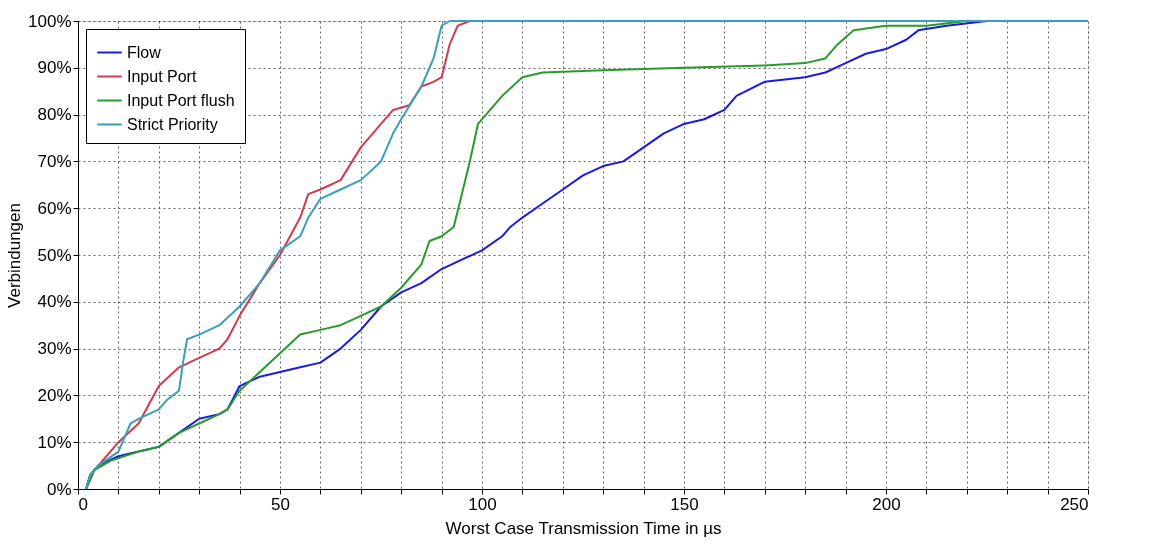 The width and height of the screenshot is (1155, 559). What do you see at coordinates (54, 442) in the screenshot?
I see `y-tick-label: 10%` at bounding box center [54, 442].